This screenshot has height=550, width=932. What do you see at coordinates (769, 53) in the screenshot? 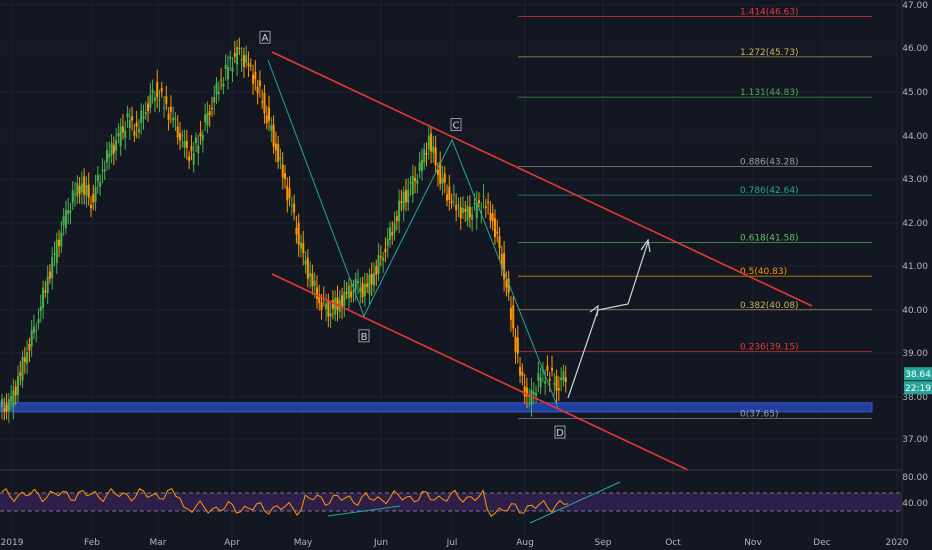
I see `fib-label: 1.272(45.73)` at bounding box center [769, 53].